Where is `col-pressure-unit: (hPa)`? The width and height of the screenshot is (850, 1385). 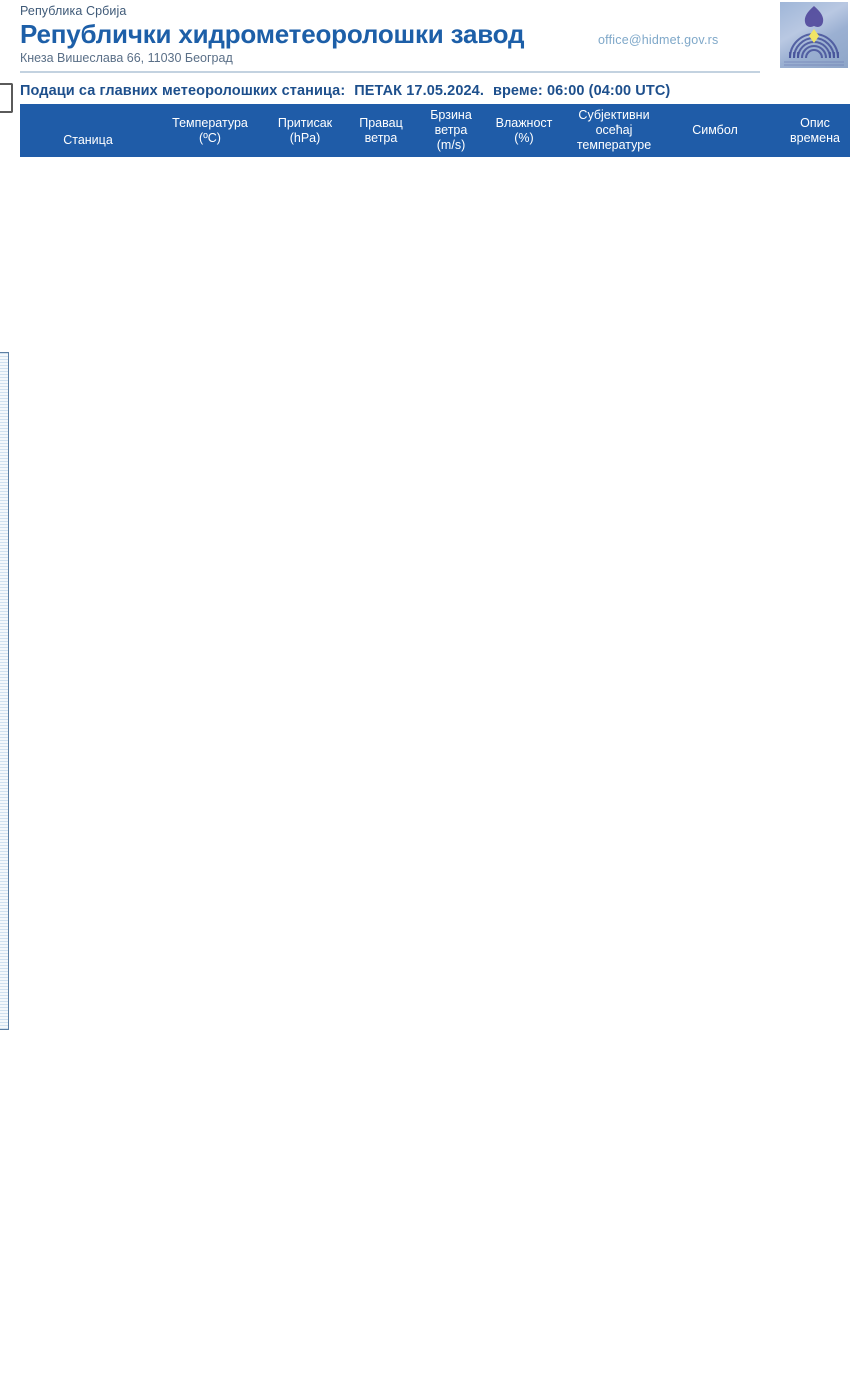 col-pressure-unit: (hPa) is located at coordinates (305, 137).